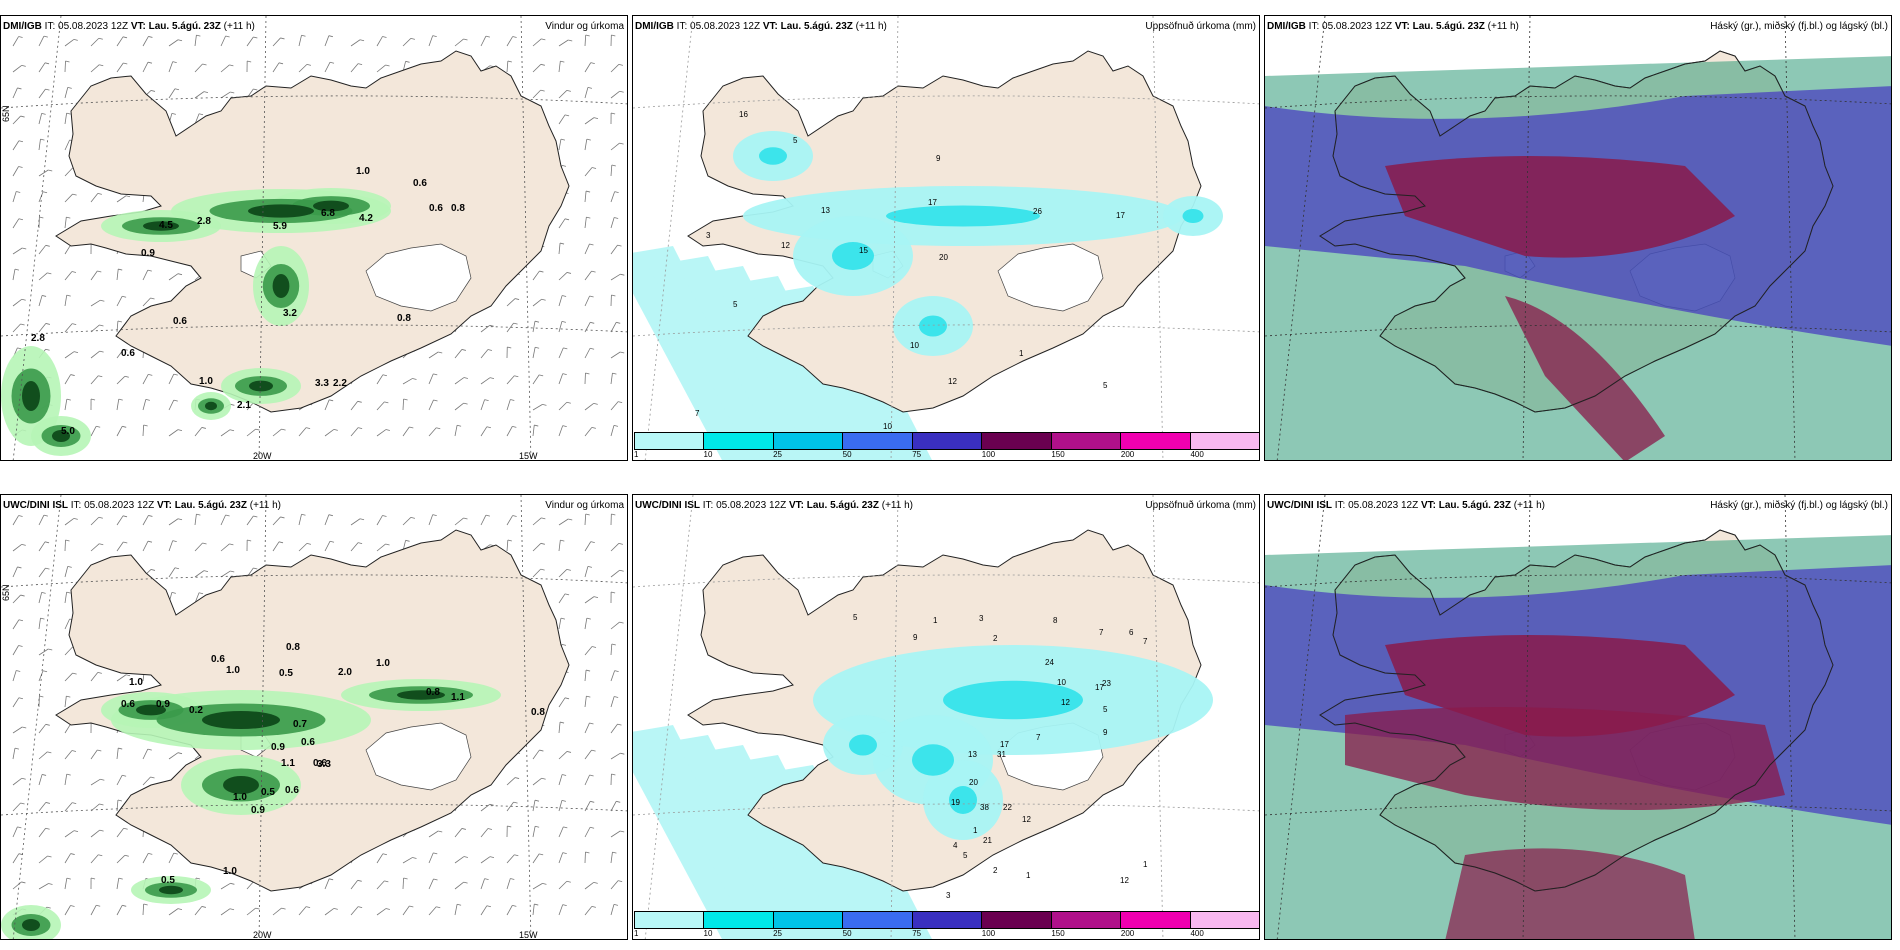  What do you see at coordinates (68, 431) in the screenshot?
I see `value-label: 5.0` at bounding box center [68, 431].